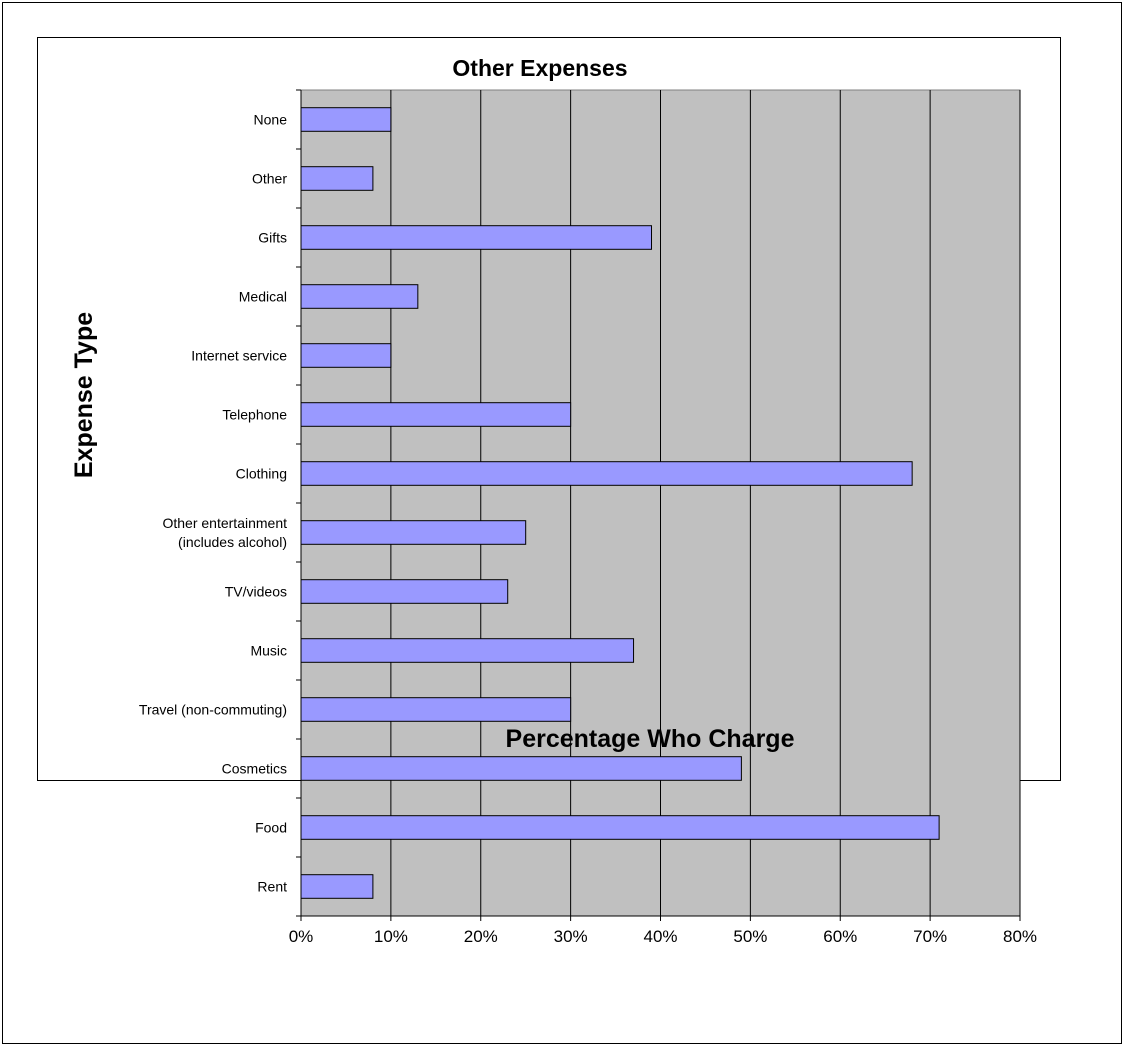 The height and width of the screenshot is (1048, 1126). Describe the element at coordinates (269, 179) in the screenshot. I see `category-label-1: Other` at that location.